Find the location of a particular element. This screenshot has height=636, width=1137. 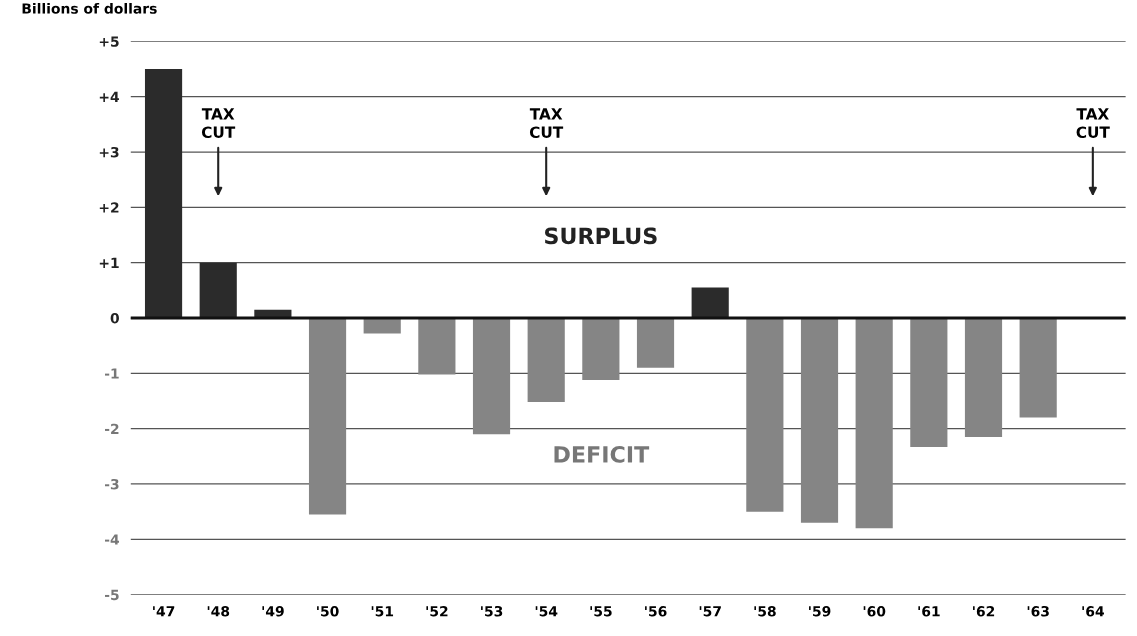

y-tick-label: +2 is located at coordinates (109, 207).